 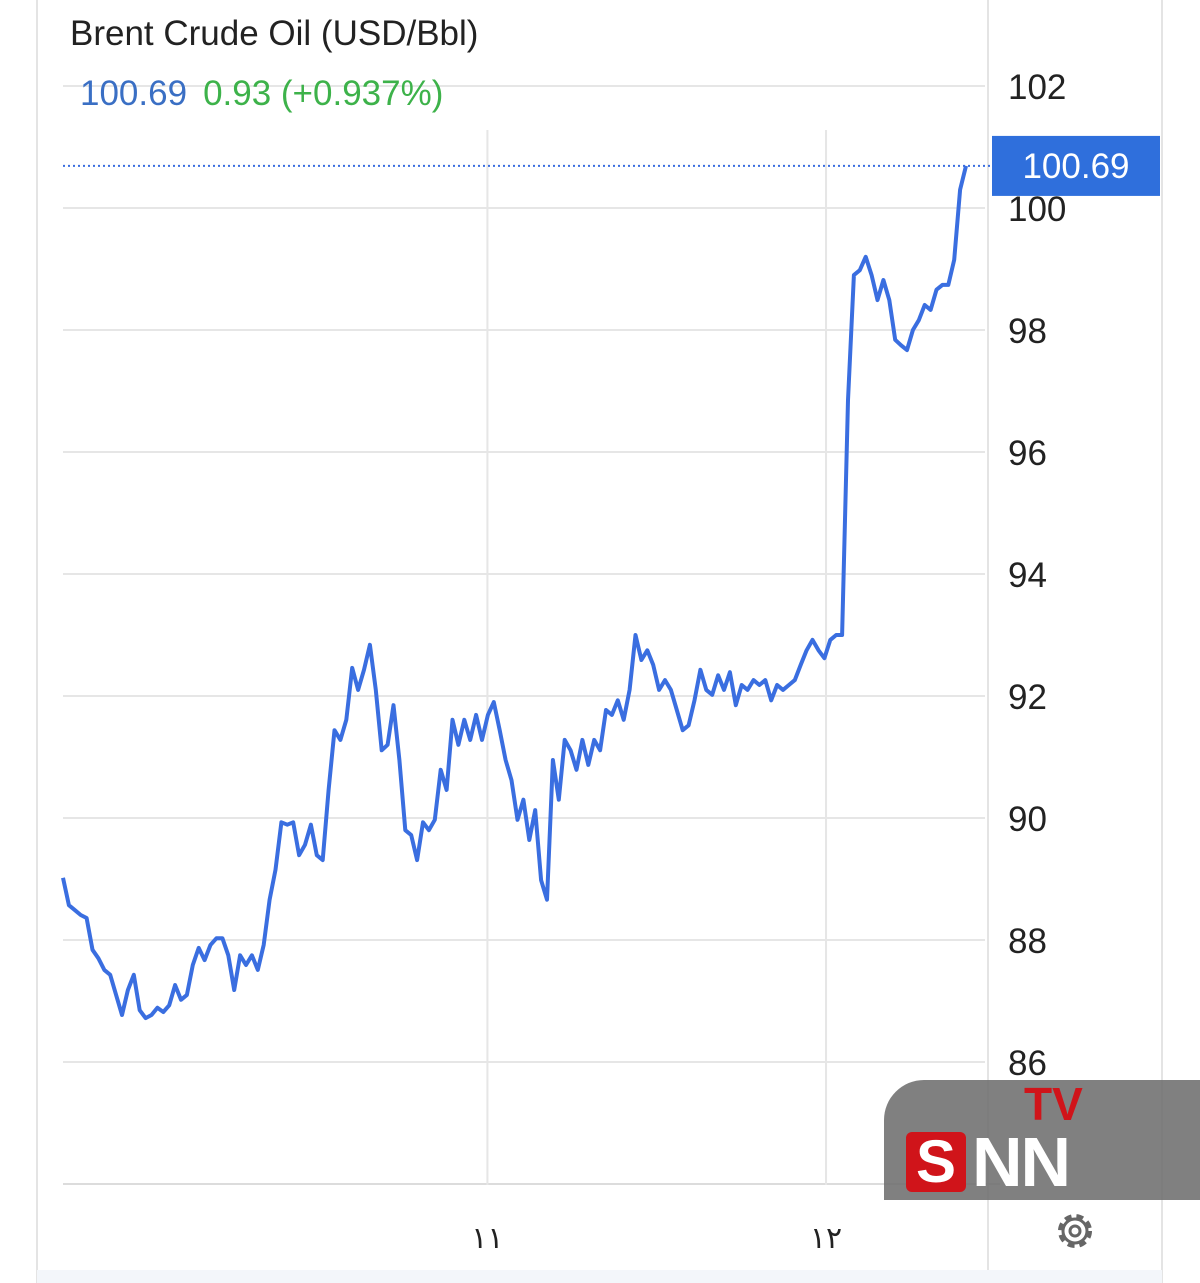 What do you see at coordinates (1027, 697) in the screenshot?
I see `y-tick-label: 92` at bounding box center [1027, 697].